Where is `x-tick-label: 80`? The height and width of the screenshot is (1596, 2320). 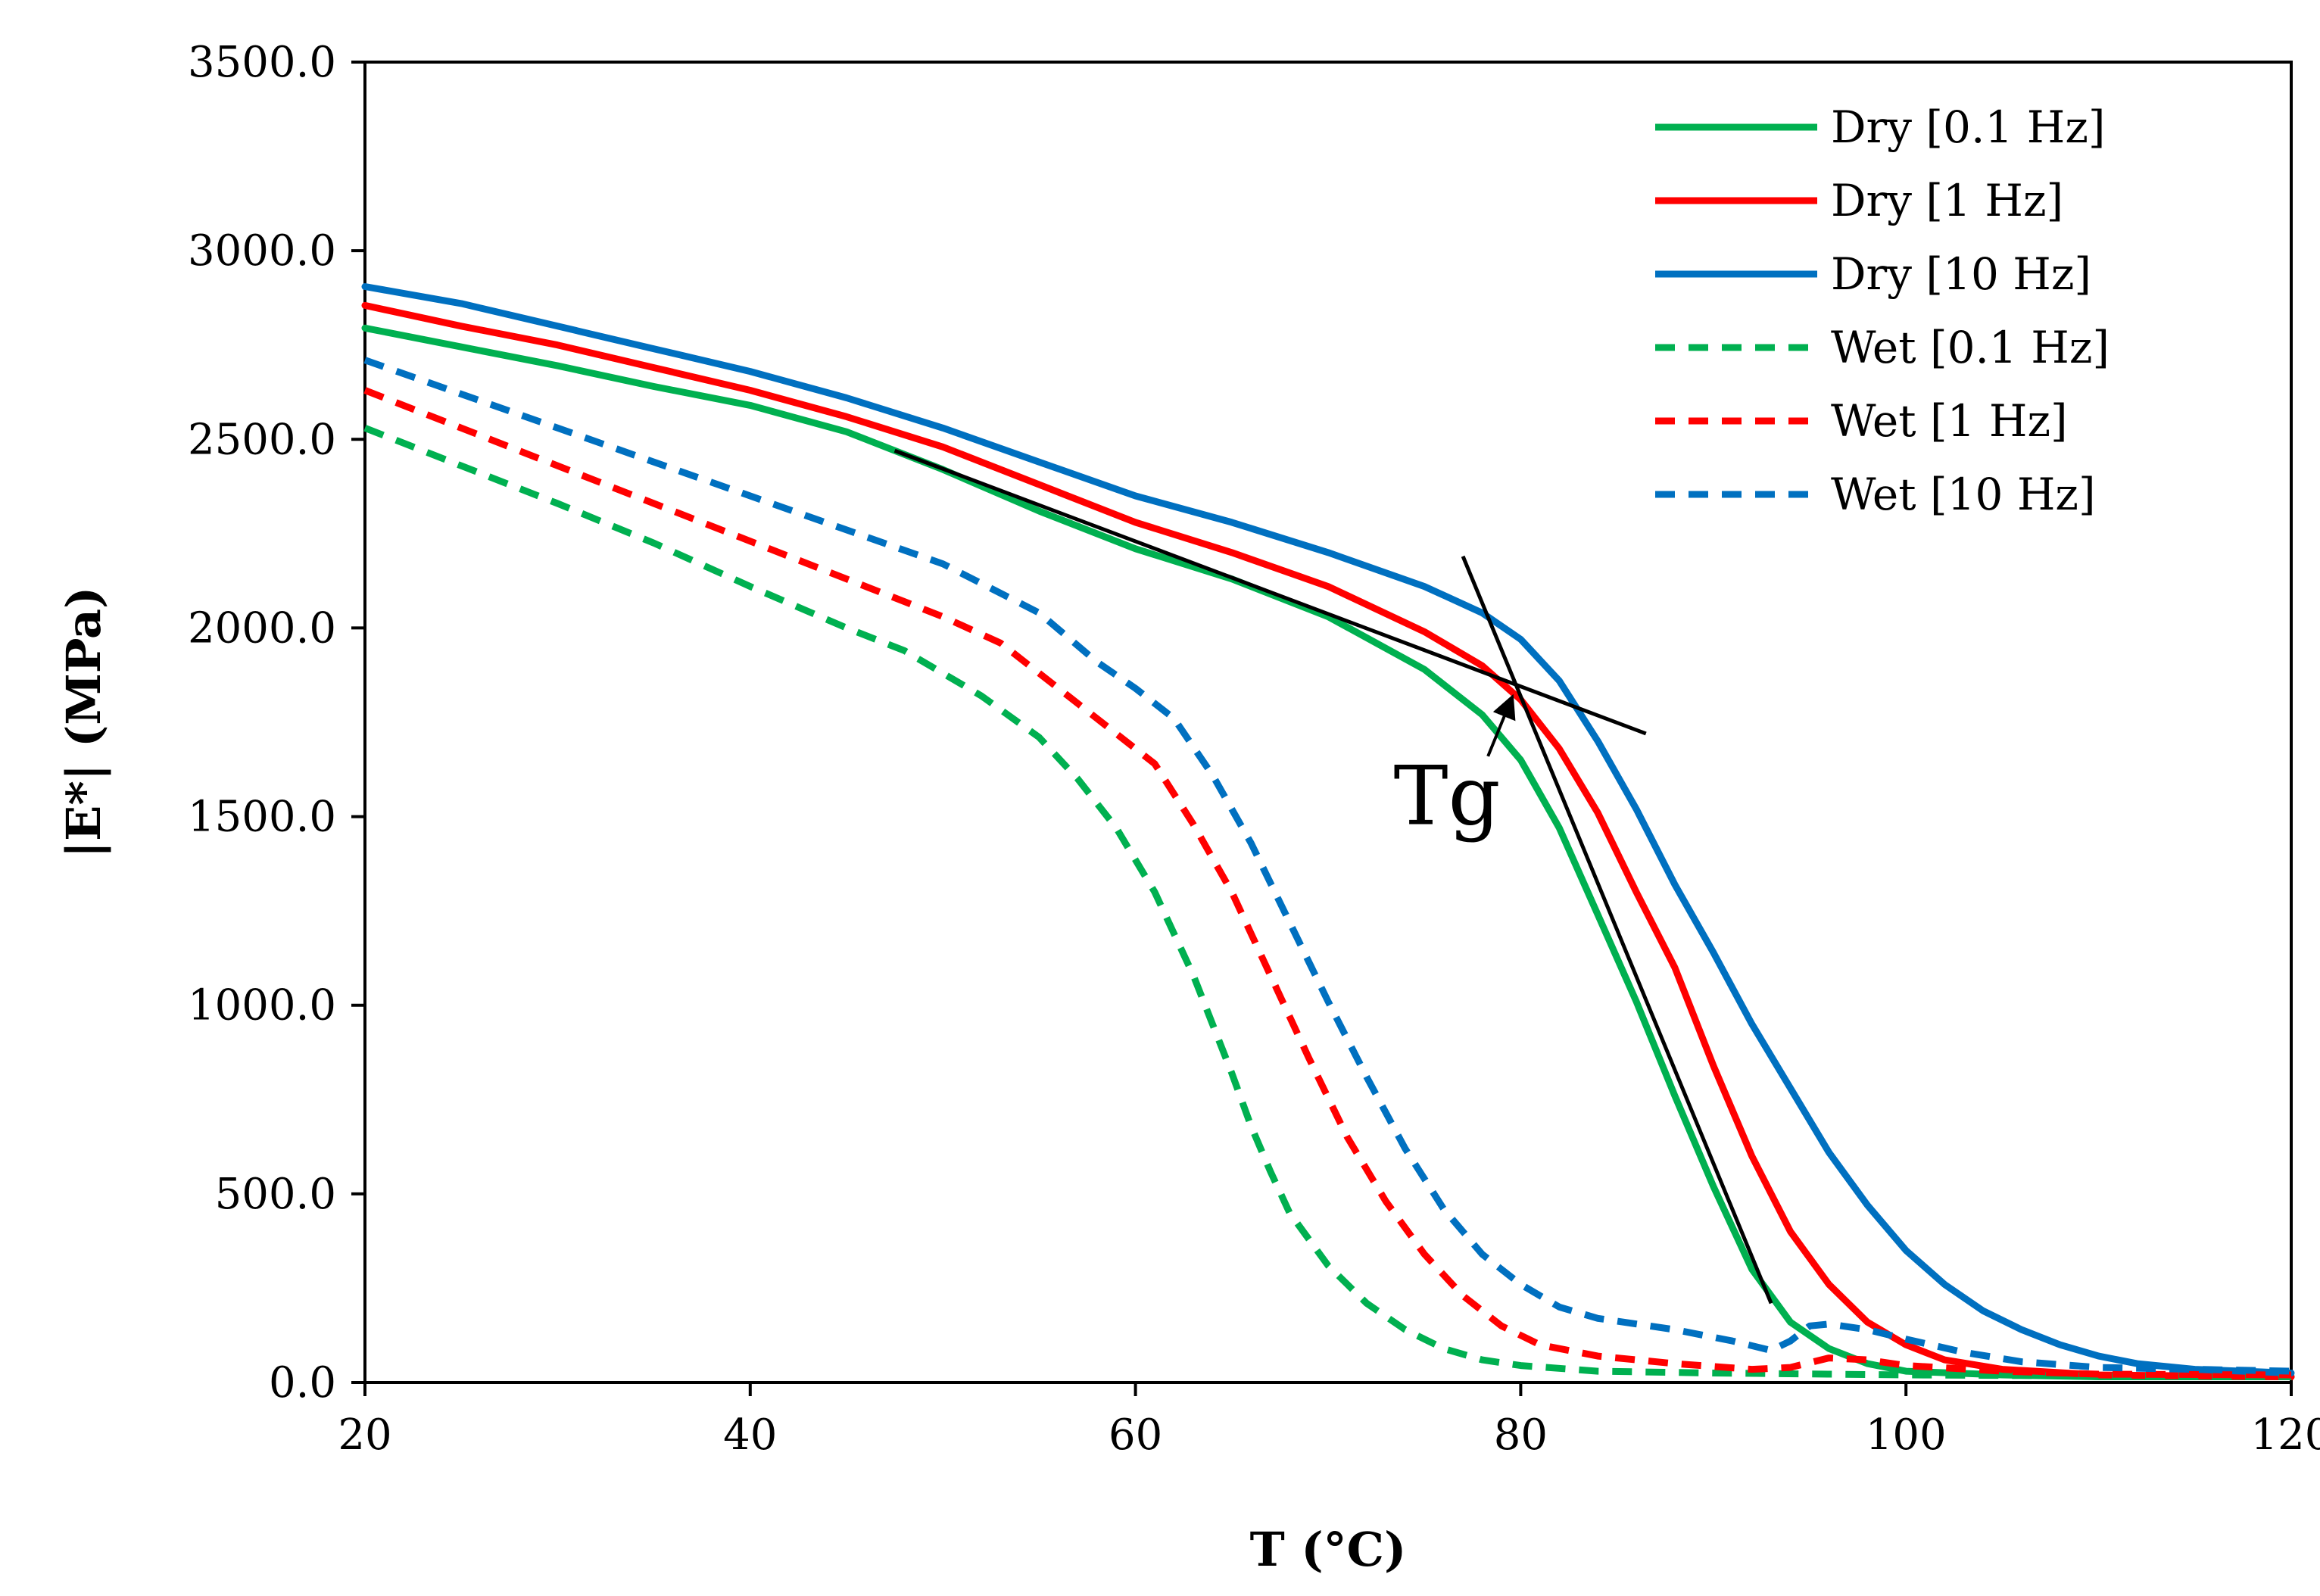 x-tick-label: 80 is located at coordinates (1521, 1435).